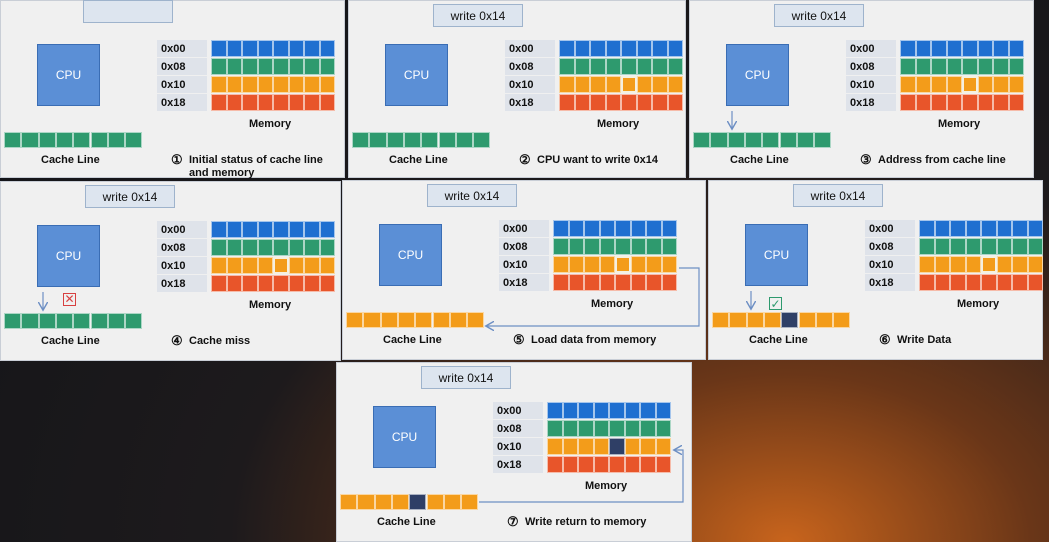 This screenshot has width=1049, height=542. I want to click on caption: Load data from memory, so click(594, 340).